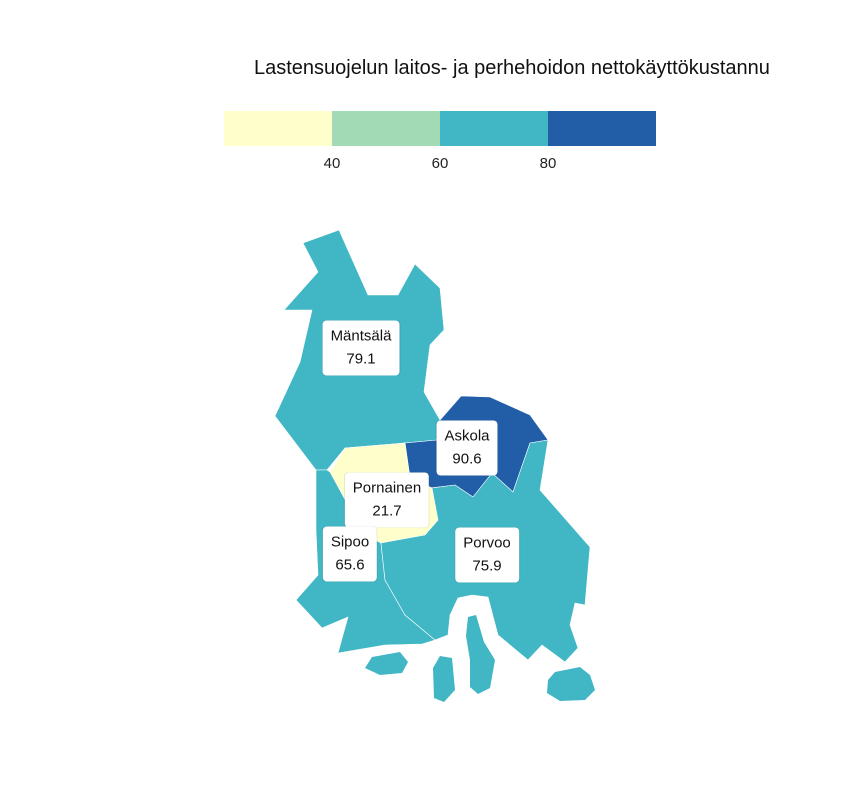 Image resolution: width=864 pixels, height=792 pixels. I want to click on region-label-askola: Askola 90.6, so click(467, 448).